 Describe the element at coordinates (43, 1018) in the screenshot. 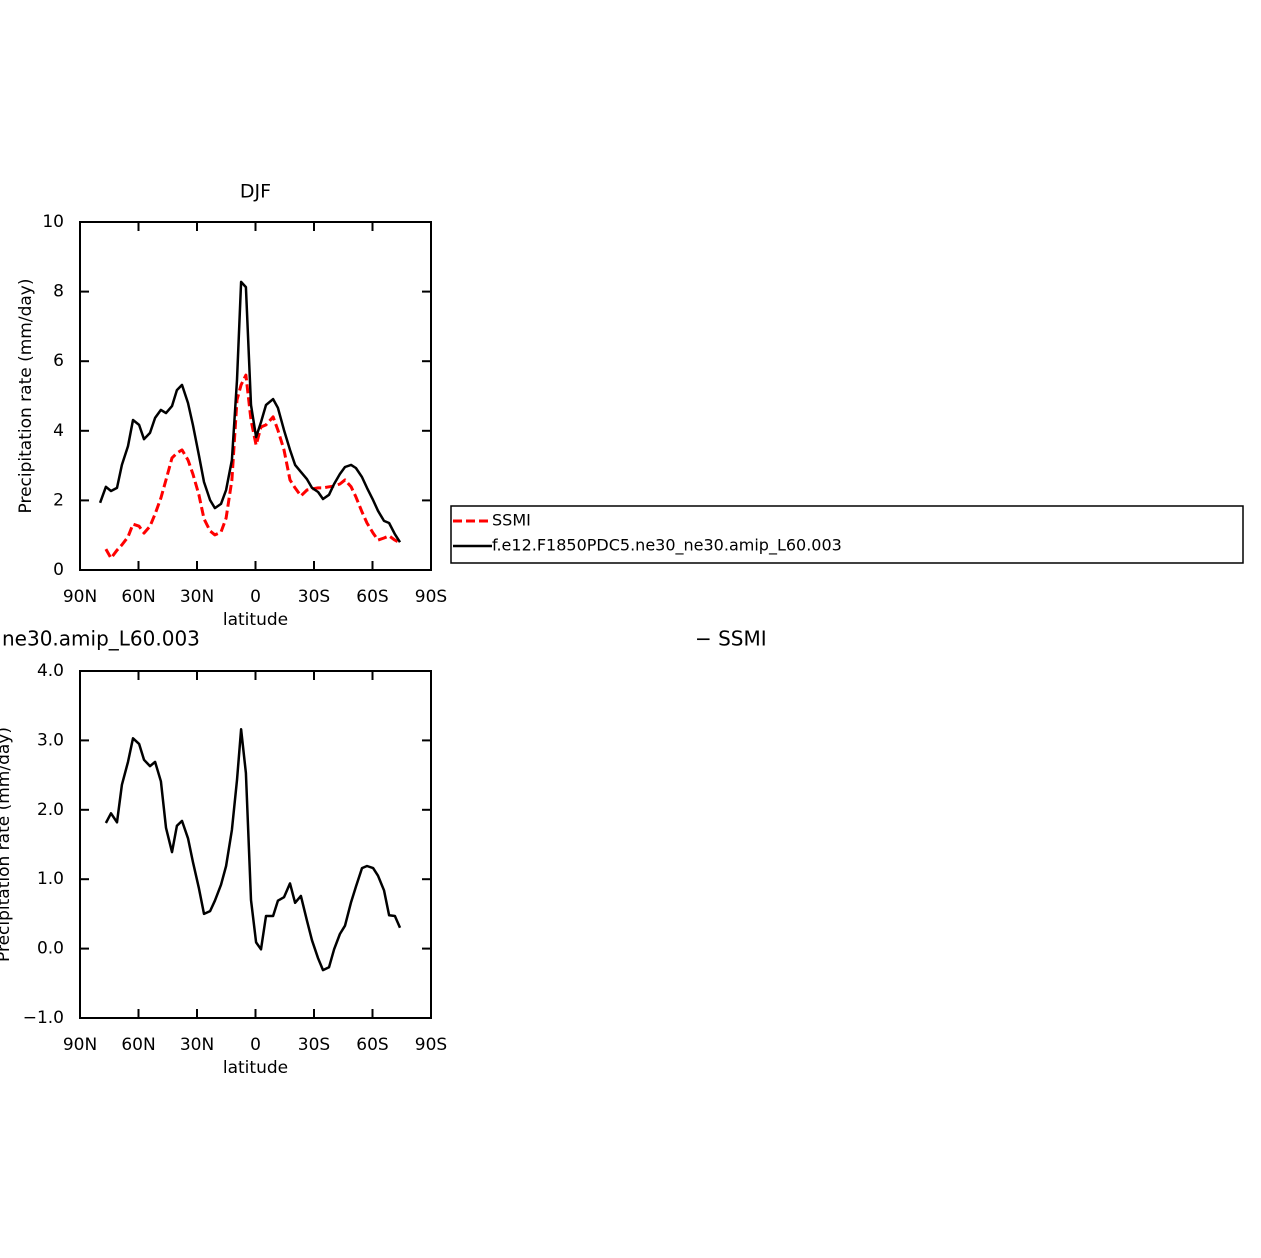

I see `y-tick-label: −1.0` at that location.